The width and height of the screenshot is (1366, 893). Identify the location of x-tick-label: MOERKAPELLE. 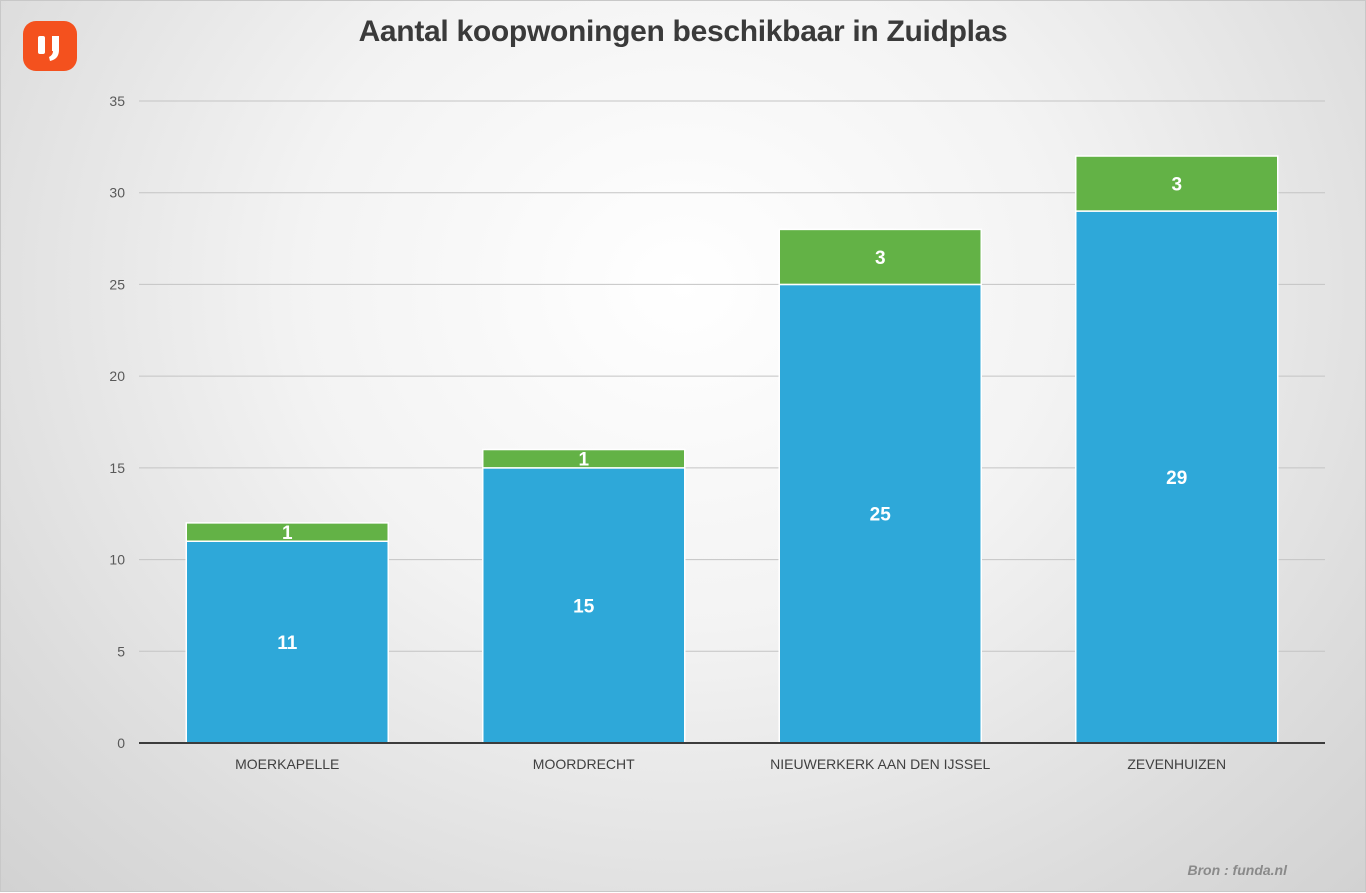
(287, 764).